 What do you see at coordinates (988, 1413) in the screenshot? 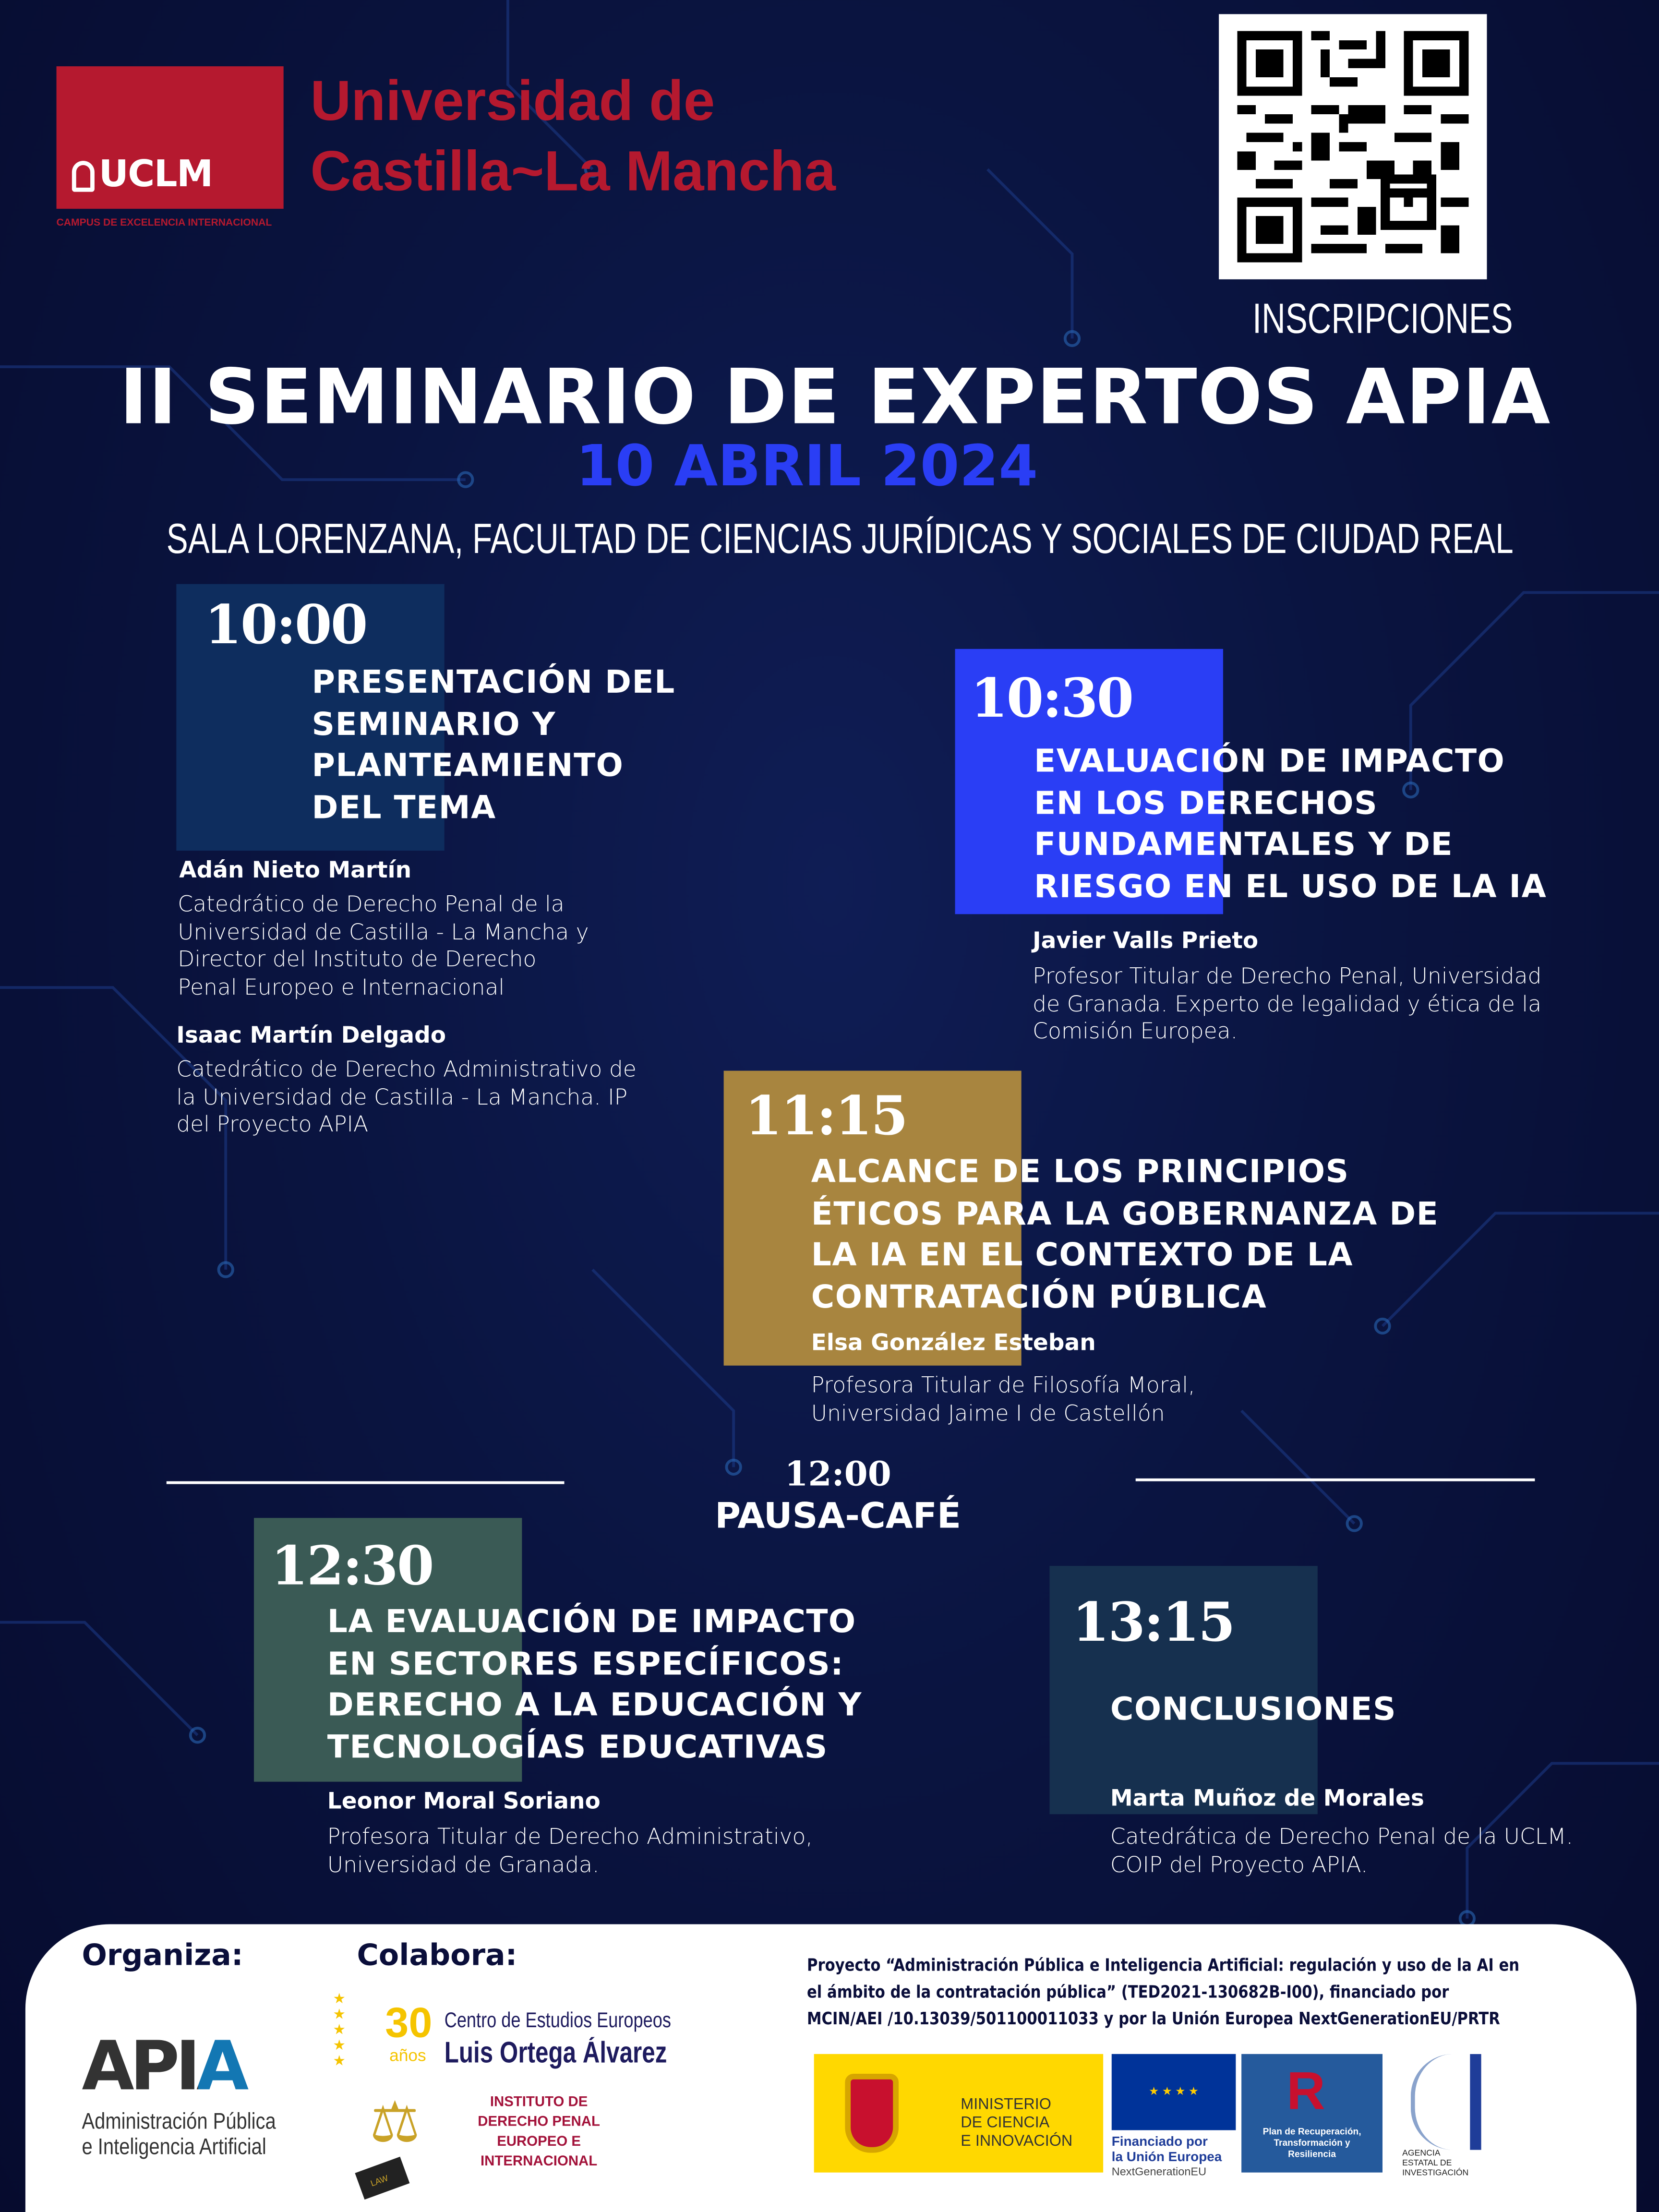
I see `desc-line: Universidad Jaime I de Castellón` at bounding box center [988, 1413].